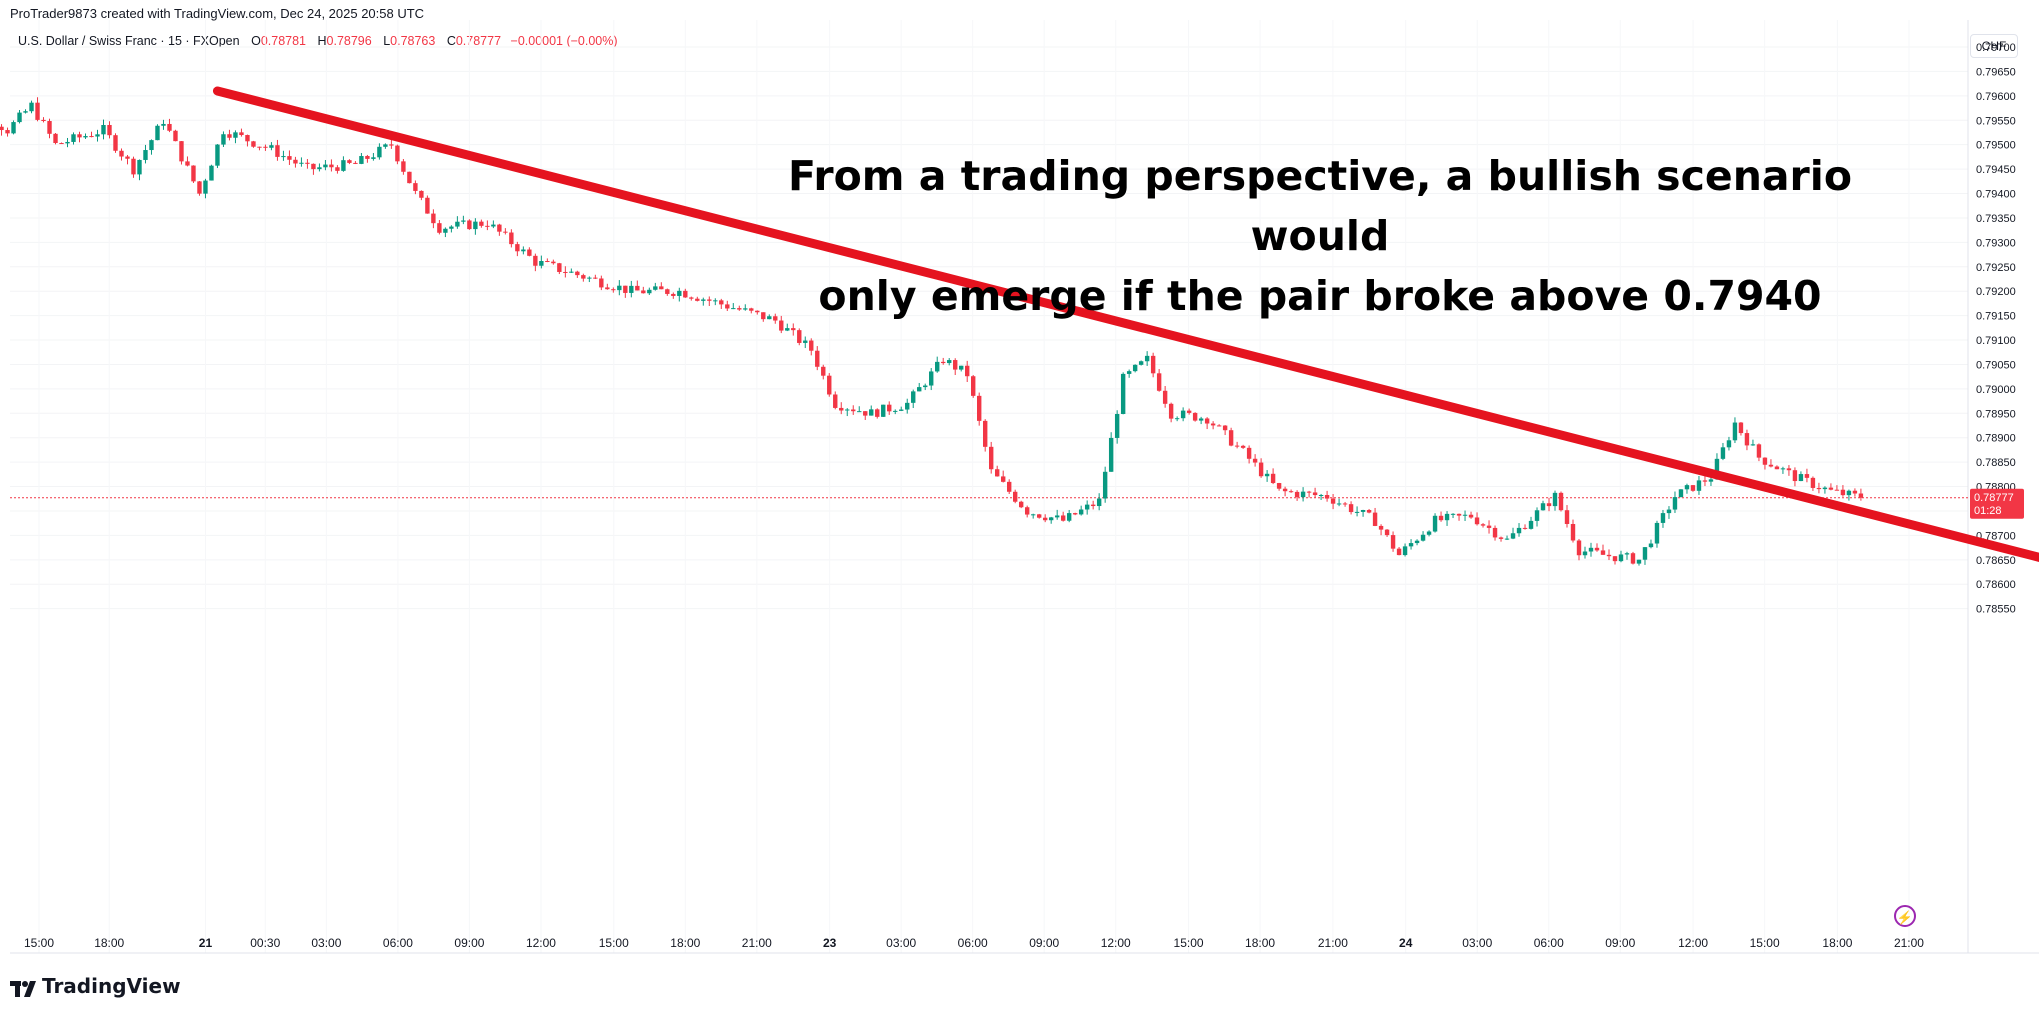 This screenshot has height=1017, width=2039. Describe the element at coordinates (129, 41) in the screenshot. I see `symbol-name: U.S. Dollar / Swiss Franc · 15 · FXOpen` at that location.